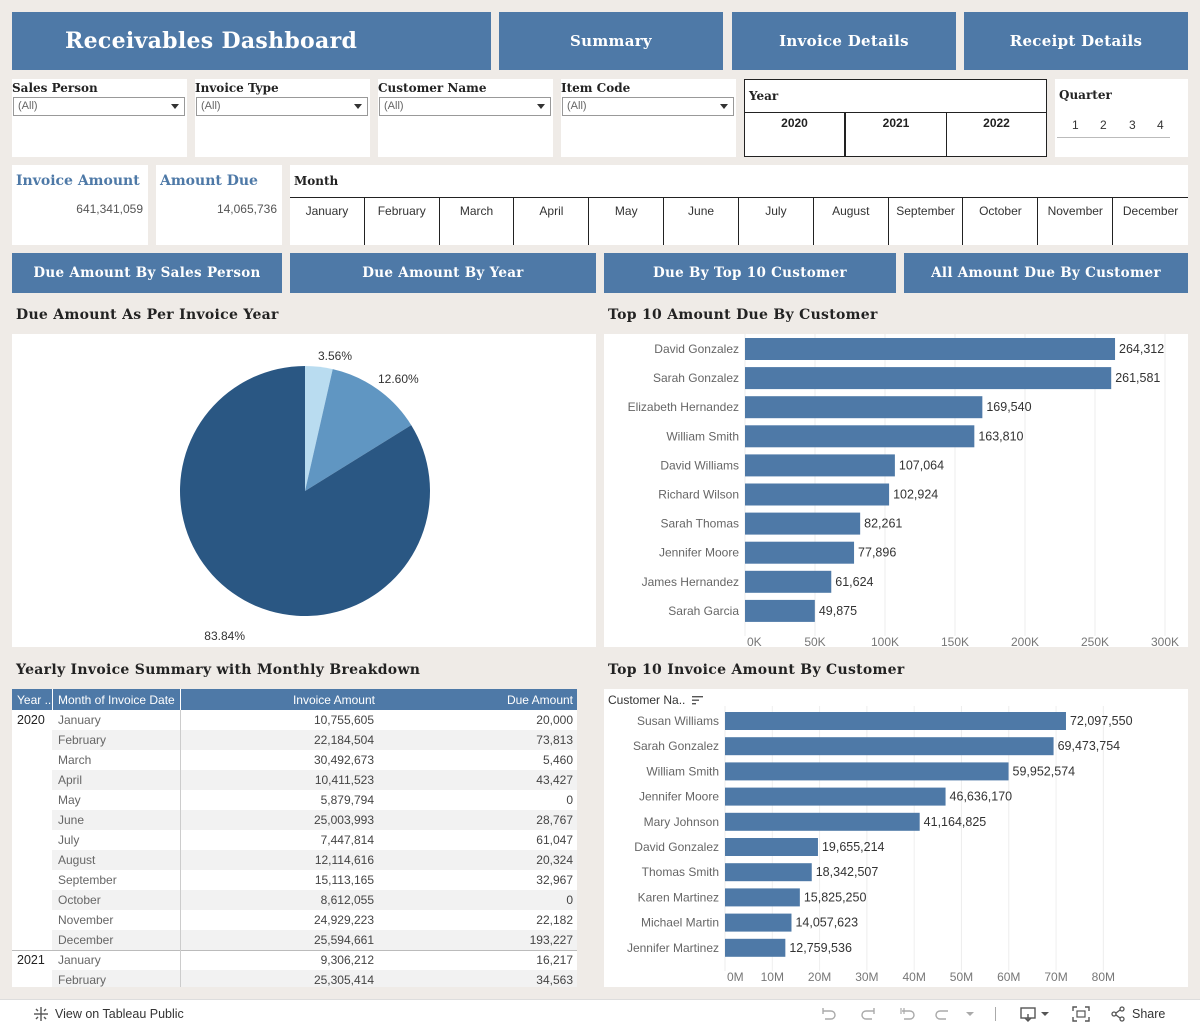 The width and height of the screenshot is (1200, 1027). What do you see at coordinates (847, 872) in the screenshot?
I see `bar-value-label: 18,342,507` at bounding box center [847, 872].